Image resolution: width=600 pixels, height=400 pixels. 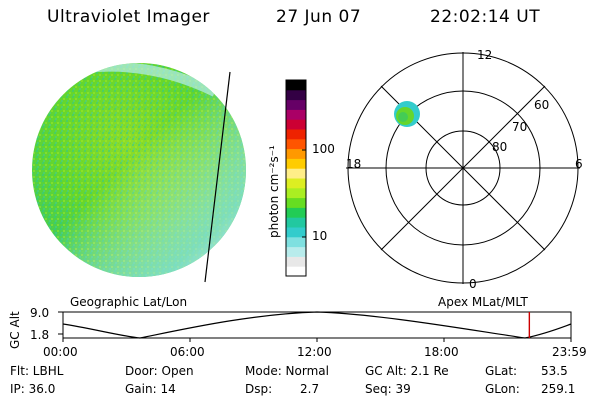 What do you see at coordinates (473, 284) in the screenshot?
I see `mlt-label-0: 0` at bounding box center [473, 284].